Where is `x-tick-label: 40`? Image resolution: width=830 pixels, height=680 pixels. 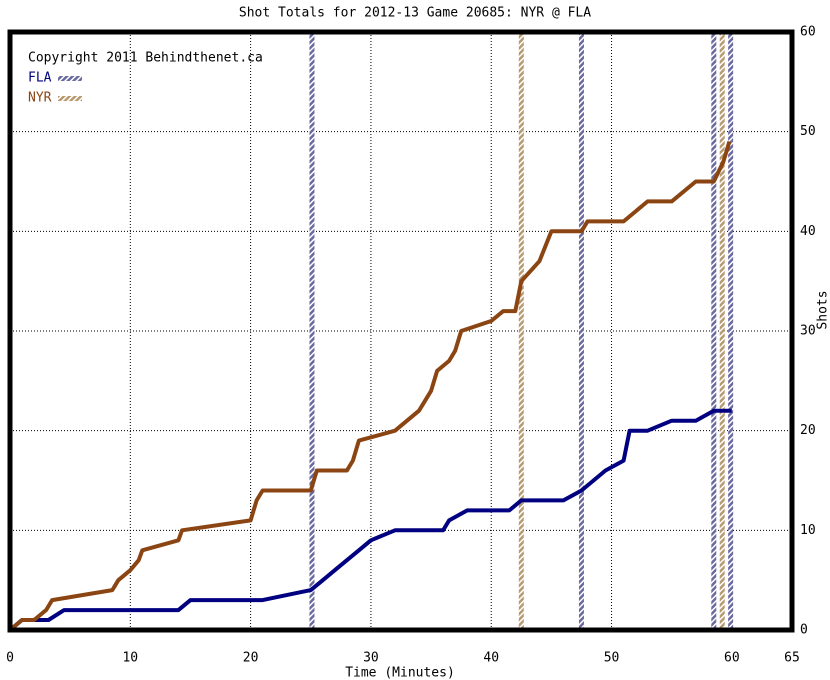
x-tick-label: 40 is located at coordinates (491, 658).